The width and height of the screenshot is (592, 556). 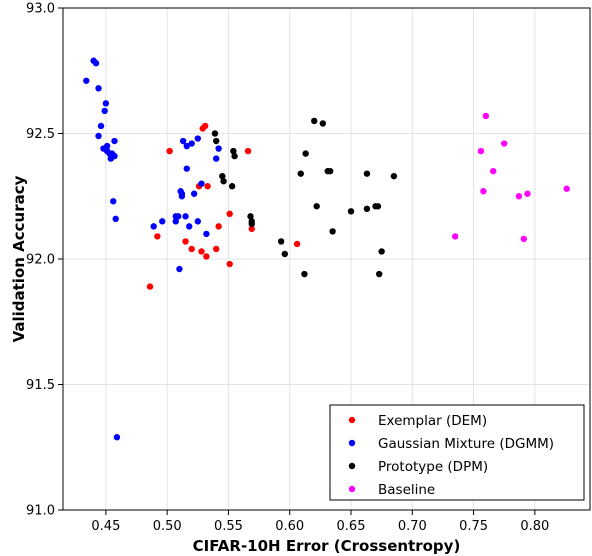 I want to click on x-tick-label: 0.45, so click(x=105, y=526).